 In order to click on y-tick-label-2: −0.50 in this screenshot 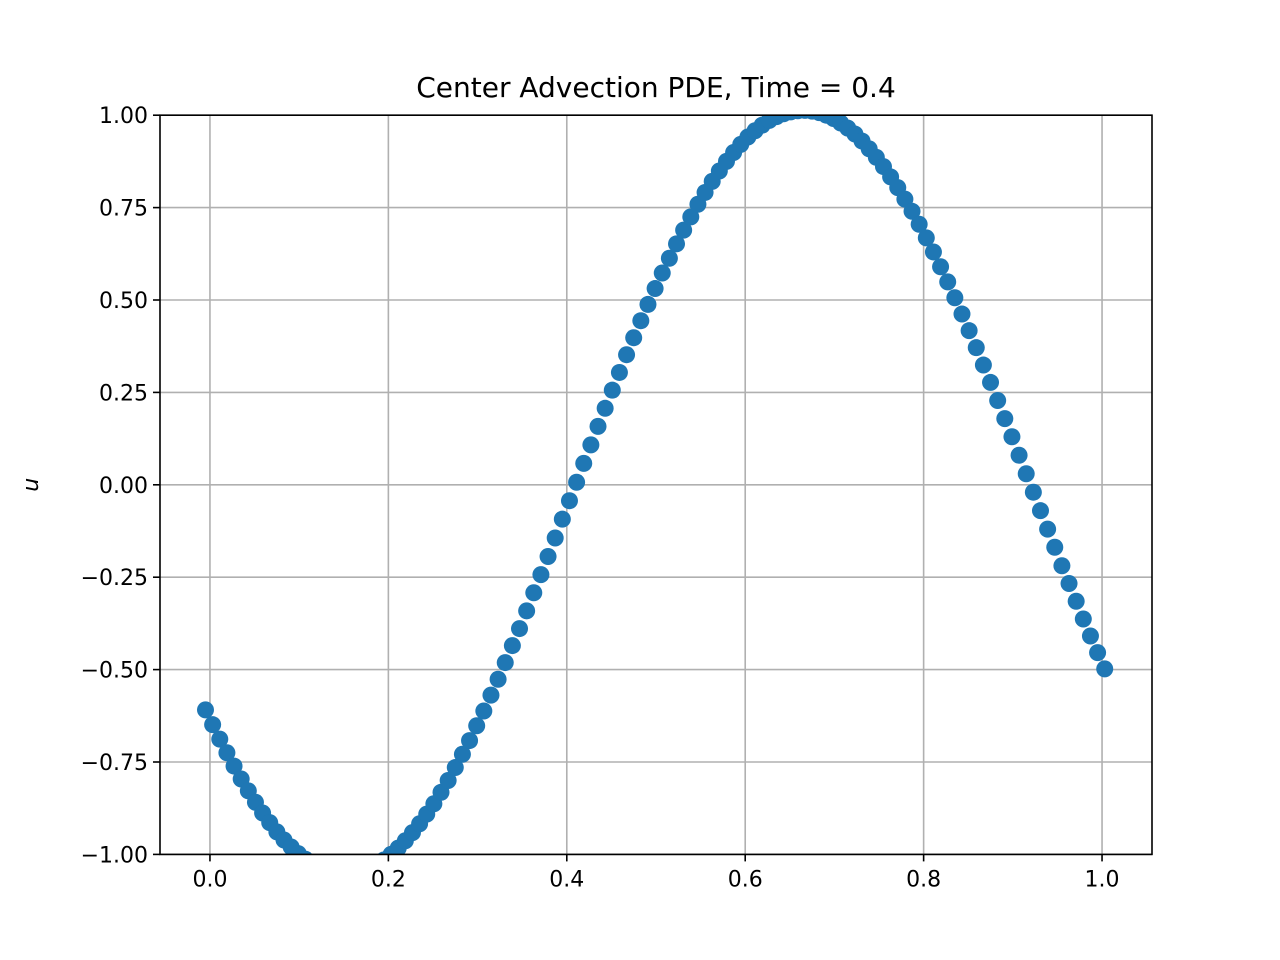, I will do `click(114, 671)`.